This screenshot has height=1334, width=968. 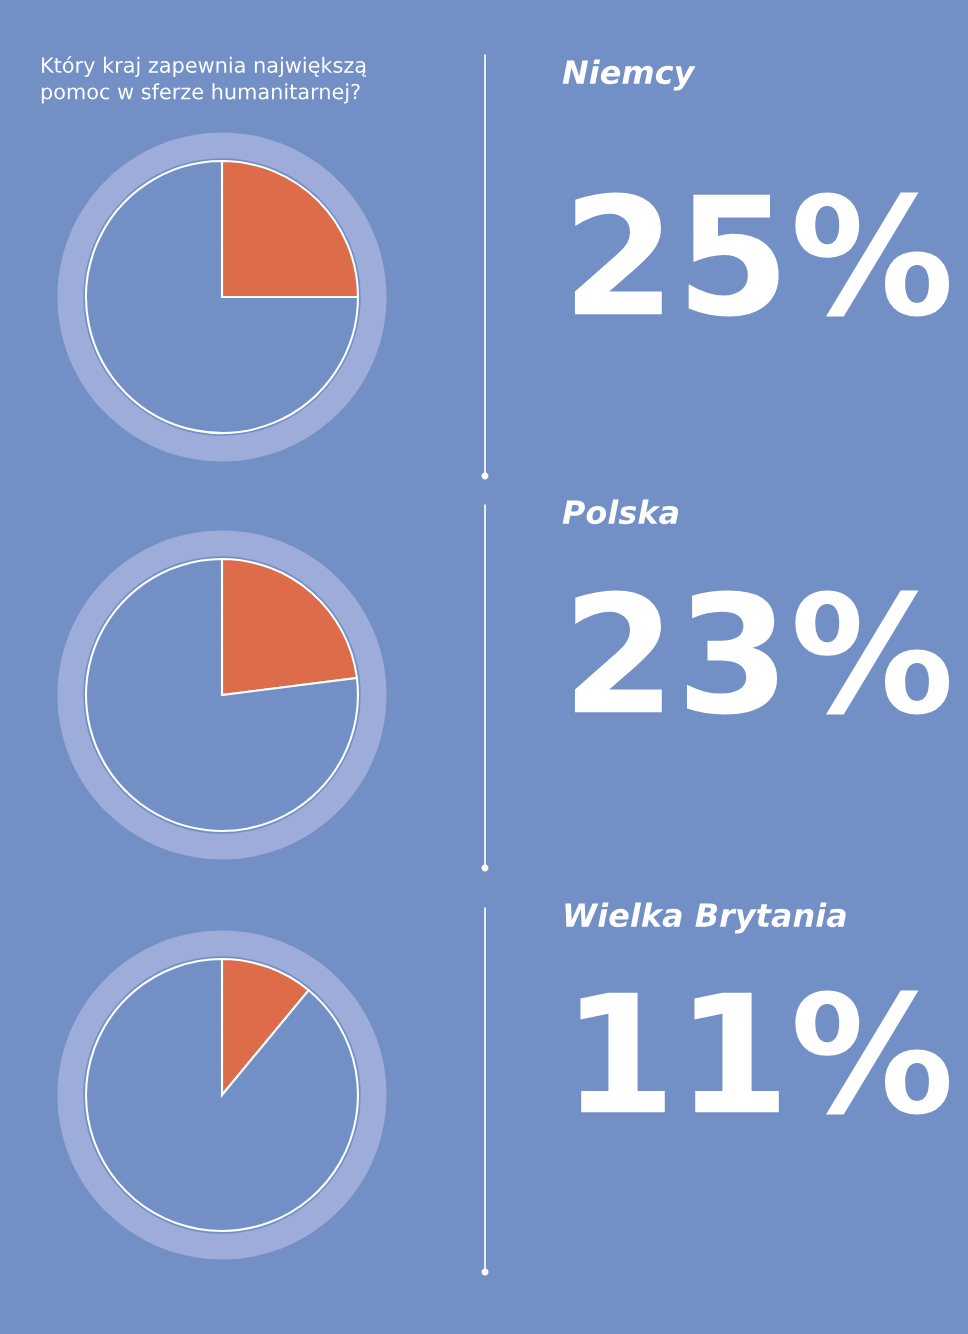 I want to click on data-label: 25%, so click(x=762, y=254).